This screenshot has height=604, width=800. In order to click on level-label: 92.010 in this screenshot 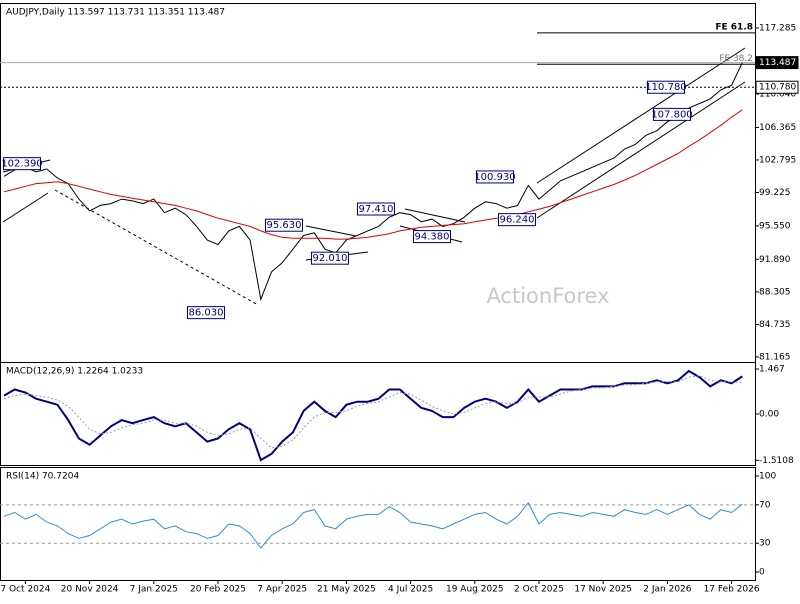, I will do `click(330, 258)`.